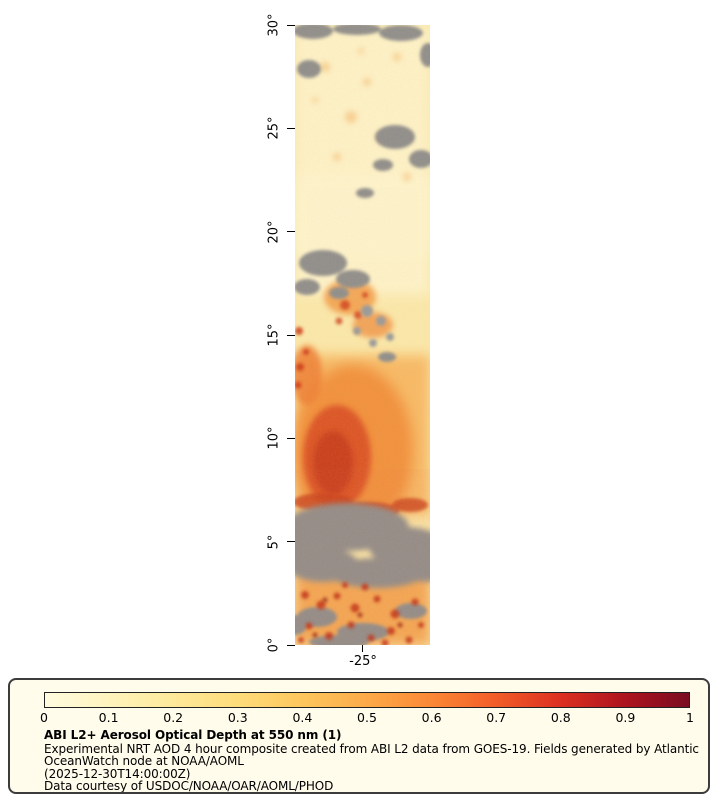 This screenshot has width=720, height=800. Describe the element at coordinates (237, 717) in the screenshot. I see `colorbar-tick-label: 0.3` at that location.